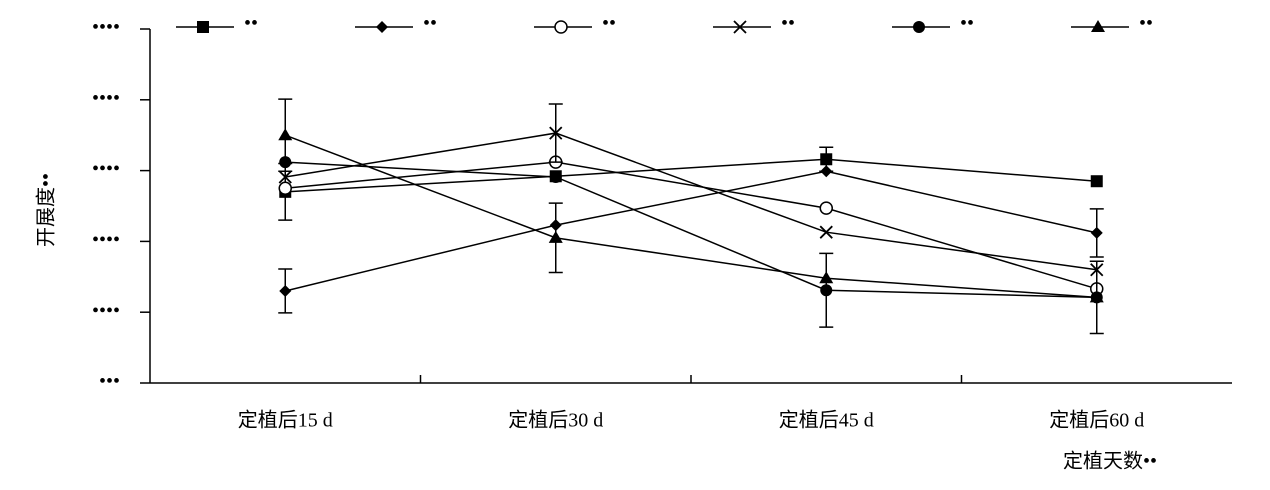 The height and width of the screenshot is (490, 1270). Describe the element at coordinates (1096, 420) in the screenshot. I see `x-tick-label: 定植后60 d` at that location.